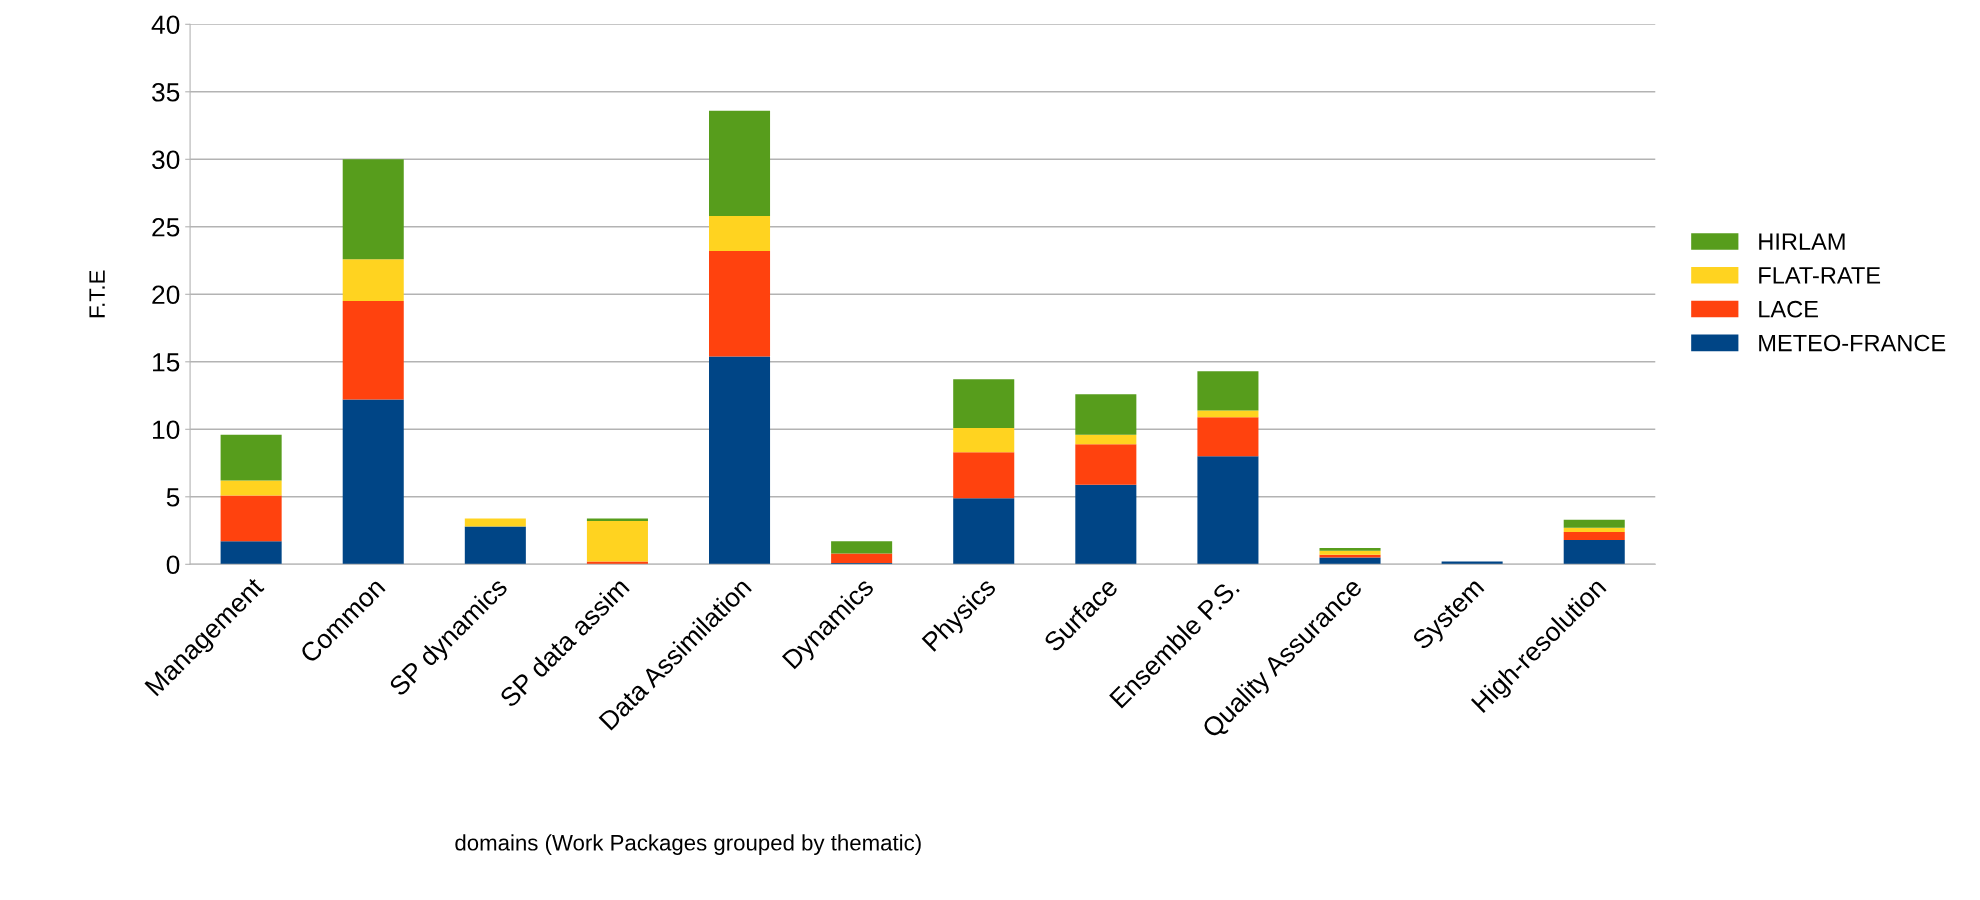 This screenshot has height=900, width=1980. What do you see at coordinates (166, 92) in the screenshot?
I see `y-tick-label: 35` at bounding box center [166, 92].